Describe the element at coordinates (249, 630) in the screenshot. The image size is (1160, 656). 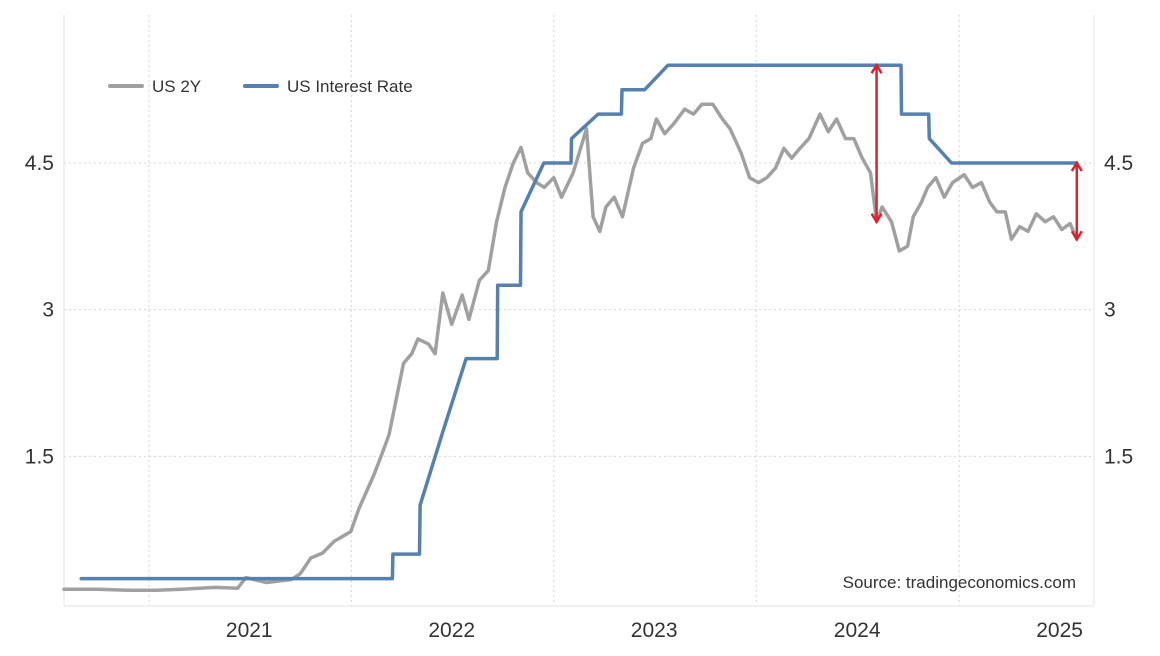
I see `x-tick-label: 2021` at that location.